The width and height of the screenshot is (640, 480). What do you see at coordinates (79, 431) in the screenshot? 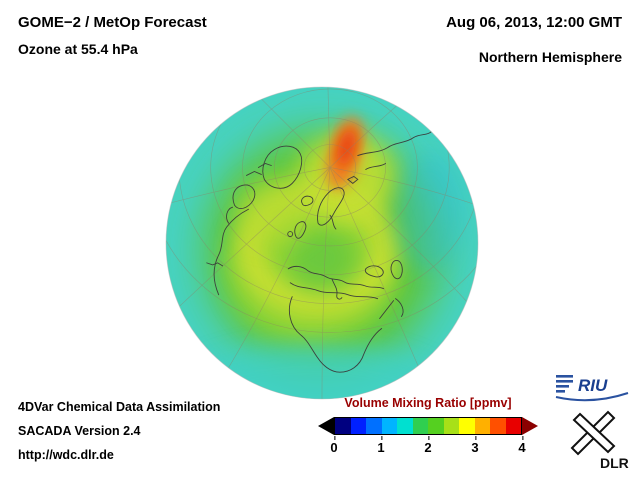
I see `credit-line-version: SACADA Version 2.4` at bounding box center [79, 431].